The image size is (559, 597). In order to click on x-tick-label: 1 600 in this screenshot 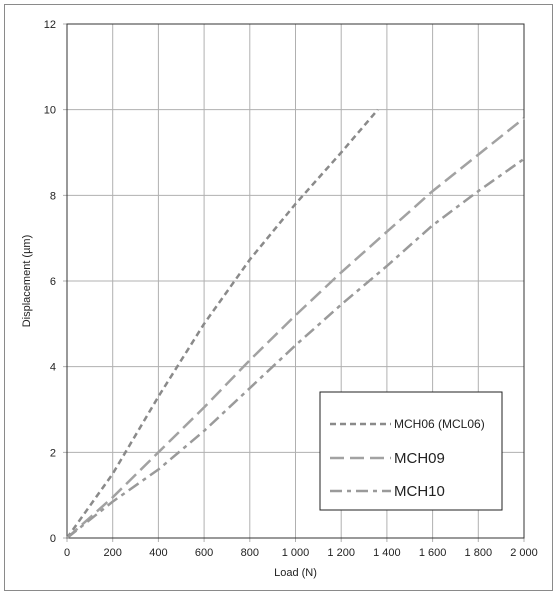, I will do `click(433, 553)`.